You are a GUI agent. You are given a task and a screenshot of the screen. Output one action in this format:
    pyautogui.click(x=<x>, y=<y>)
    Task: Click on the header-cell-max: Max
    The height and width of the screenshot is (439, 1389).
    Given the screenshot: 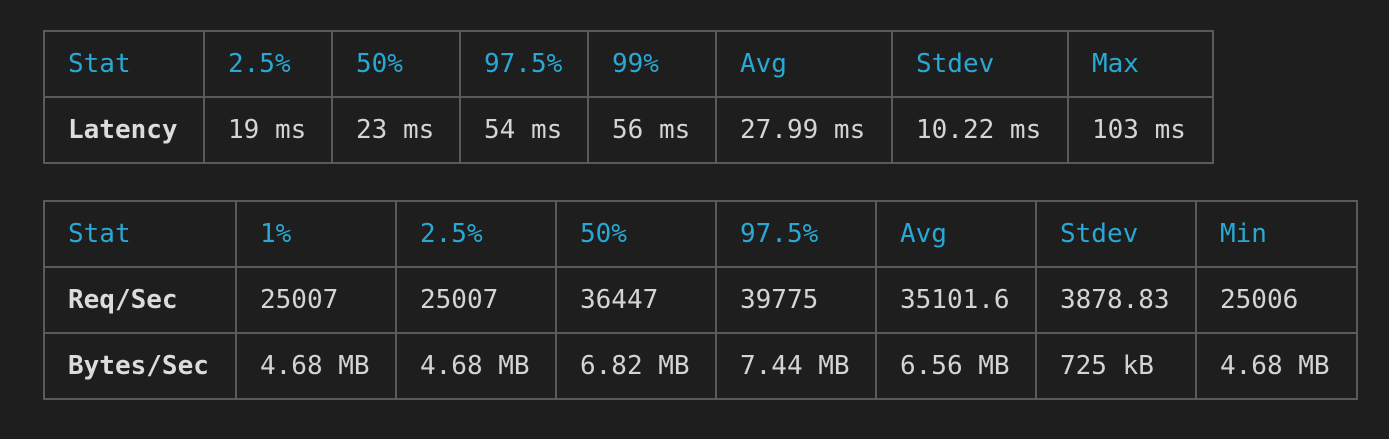 What is the action you would take?
    pyautogui.click(x=1140, y=64)
    